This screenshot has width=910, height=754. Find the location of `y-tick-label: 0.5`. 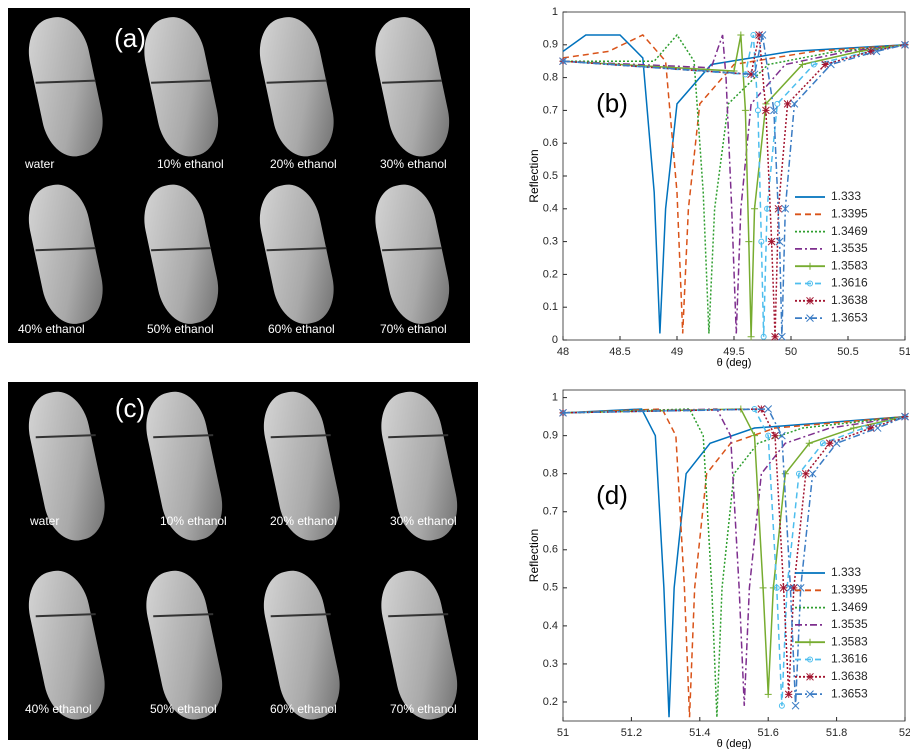

y-tick-label: 0.5 is located at coordinates (550, 588).